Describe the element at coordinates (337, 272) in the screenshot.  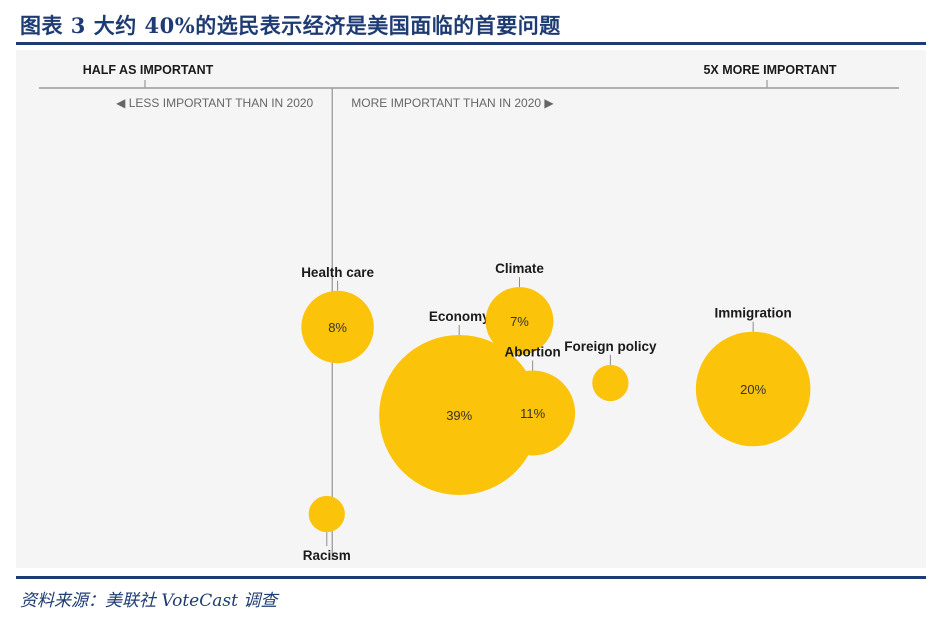
I see `bubble-name-health-care: Health care` at that location.